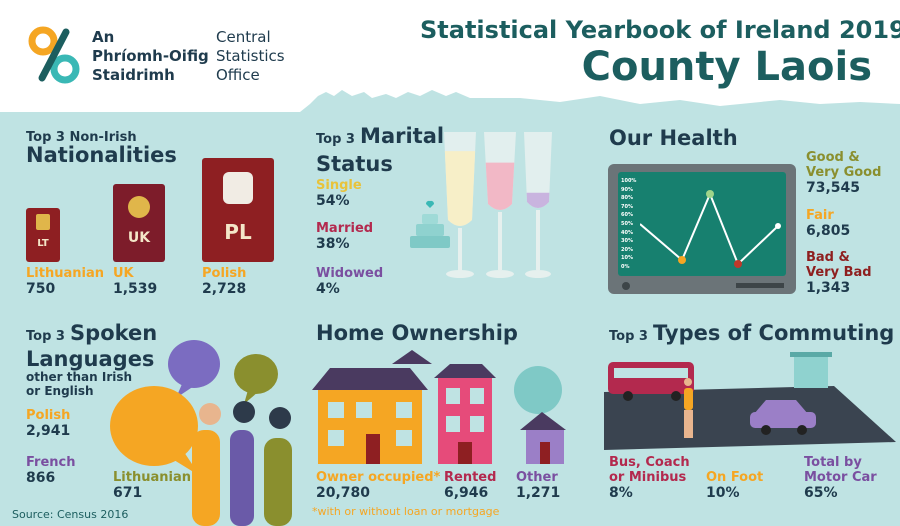 The width and height of the screenshot is (900, 526). I want to click on commute-bus: Bus, Coach or Minibus 8%, so click(649, 478).